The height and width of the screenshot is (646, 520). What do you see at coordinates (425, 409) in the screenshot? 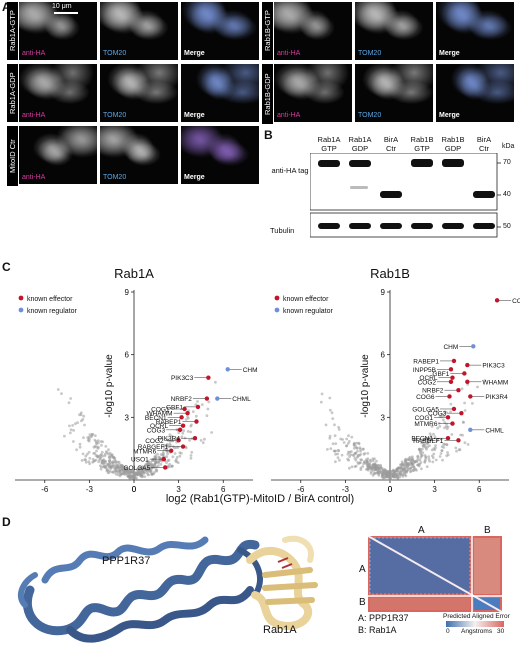
I see `label-golga5: GOLGA5` at bounding box center [425, 409].